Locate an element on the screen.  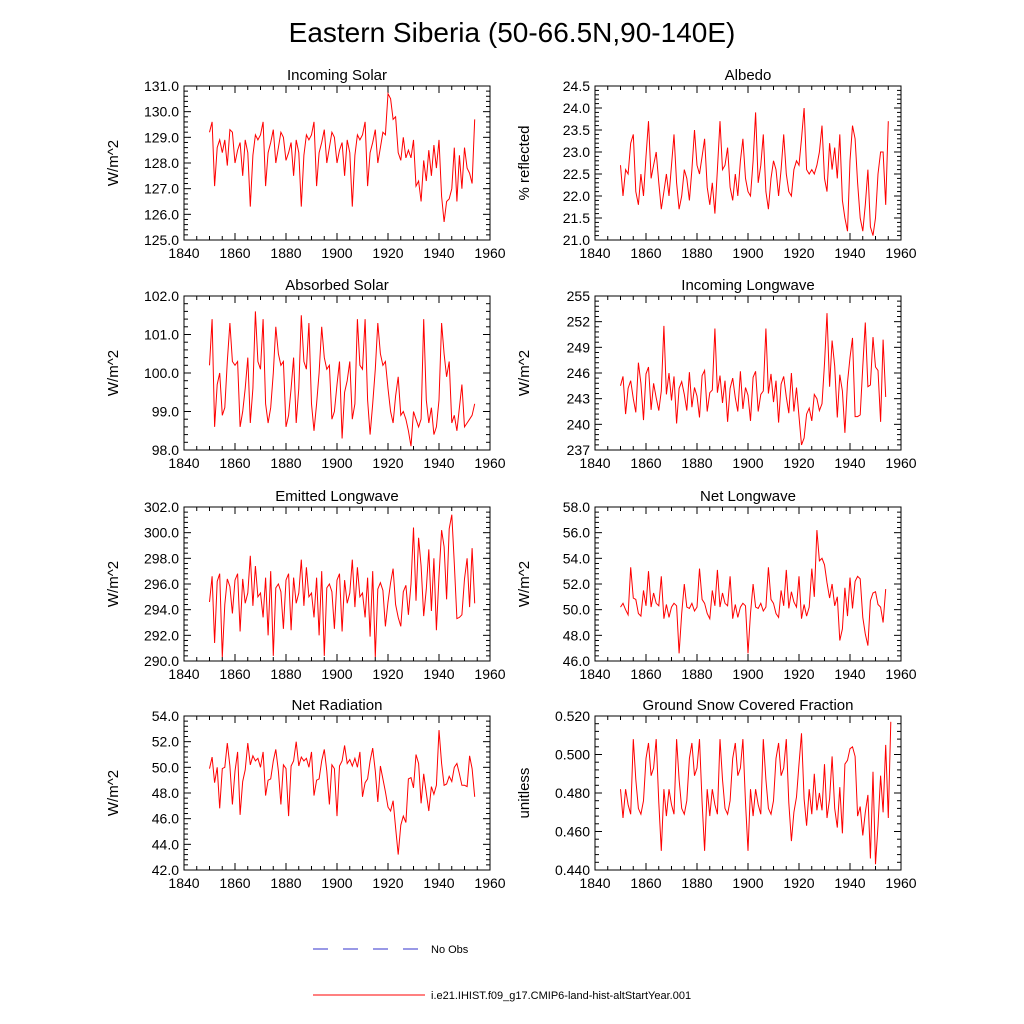
y-tick-label: 290.0 is located at coordinates (161, 661).